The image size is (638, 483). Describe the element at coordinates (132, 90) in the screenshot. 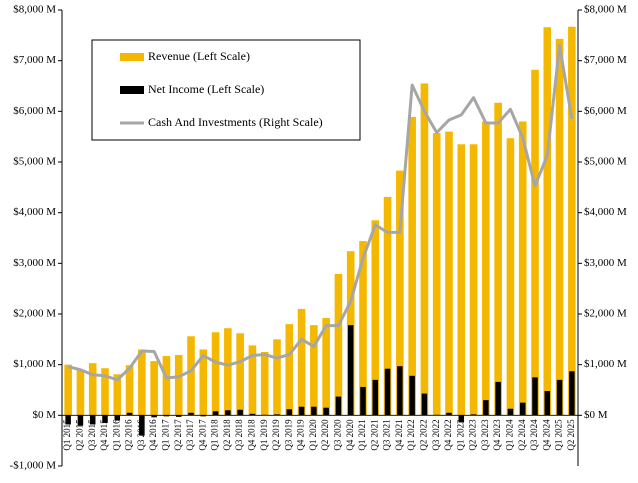

I see `legend-swatch` at that location.